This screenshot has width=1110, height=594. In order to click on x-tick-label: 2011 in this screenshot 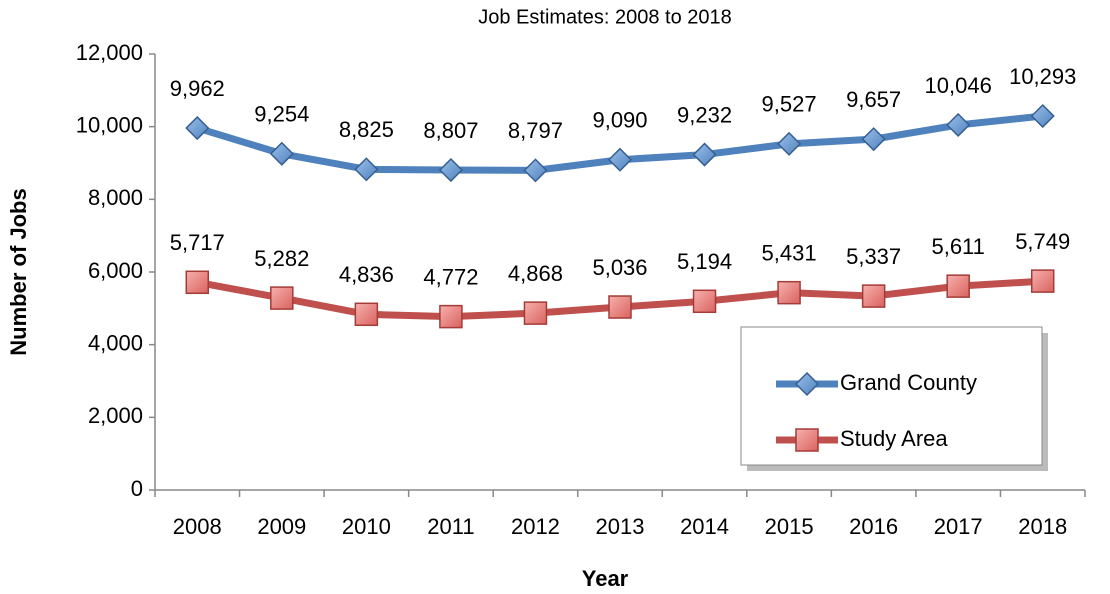, I will do `click(450, 526)`.